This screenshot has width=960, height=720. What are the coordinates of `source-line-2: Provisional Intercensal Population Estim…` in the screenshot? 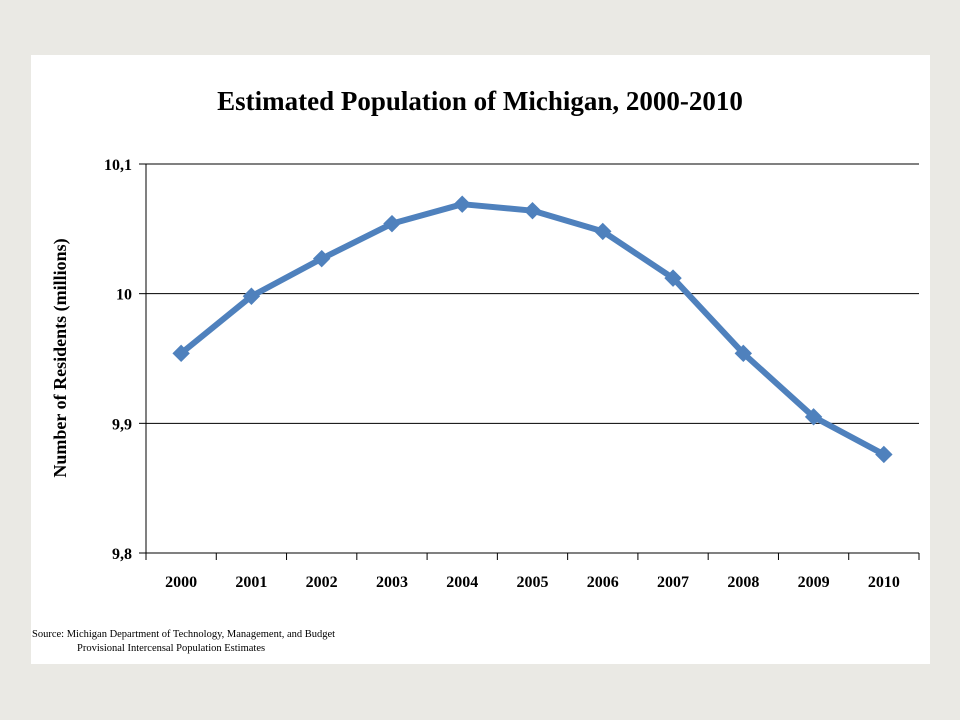 It's located at (171, 648).